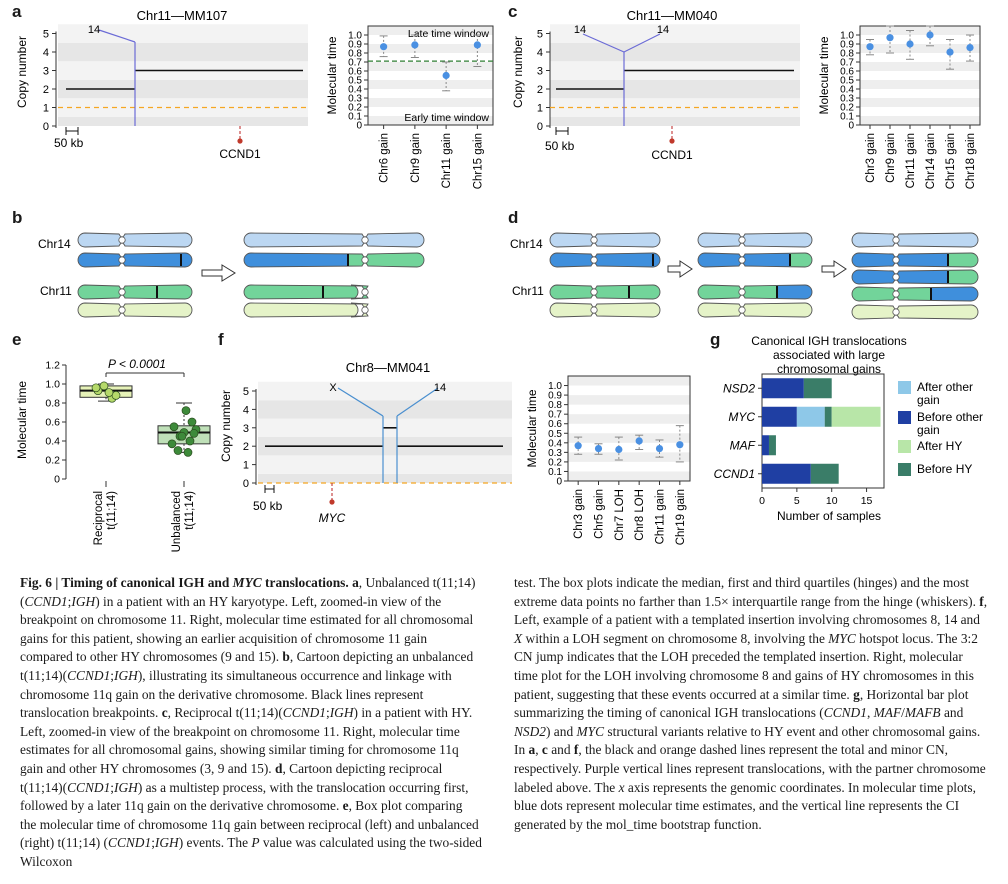  I want to click on chromosome-11-normal-step2, so click(755, 310).